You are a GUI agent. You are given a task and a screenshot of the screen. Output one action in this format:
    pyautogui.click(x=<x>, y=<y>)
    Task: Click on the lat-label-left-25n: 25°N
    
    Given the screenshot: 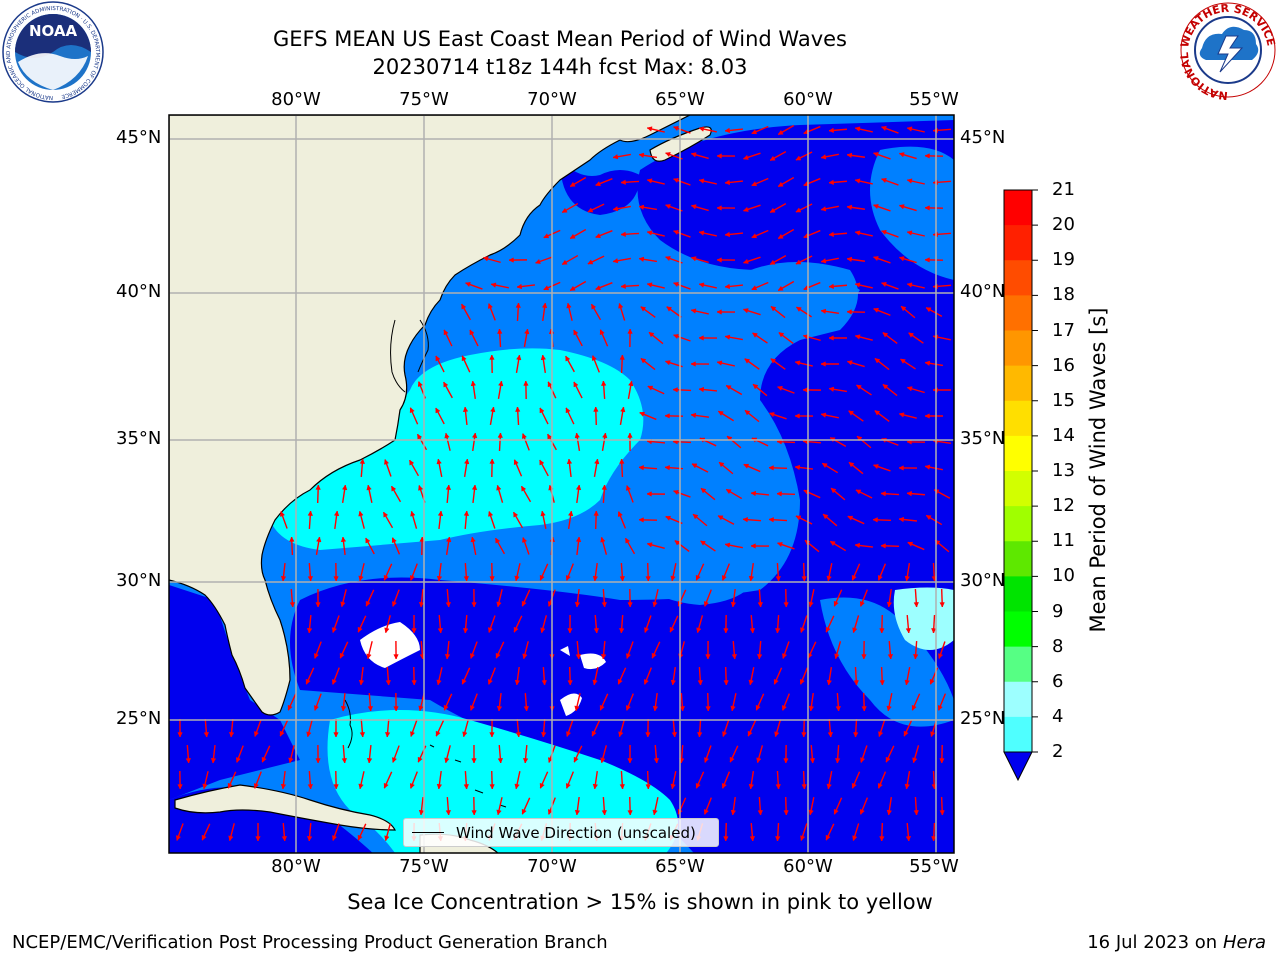 What is the action you would take?
    pyautogui.click(x=139, y=718)
    